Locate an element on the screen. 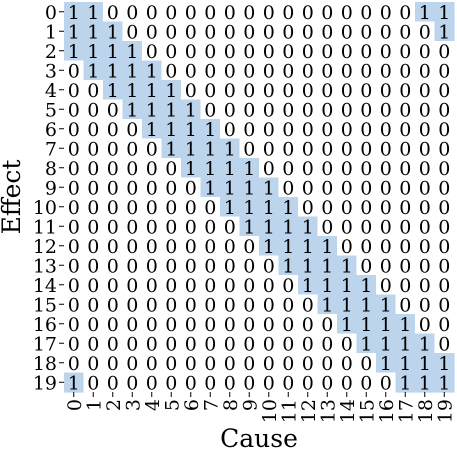 The image size is (457, 452). cell-value-r5-c8: 0 is located at coordinates (230, 110).